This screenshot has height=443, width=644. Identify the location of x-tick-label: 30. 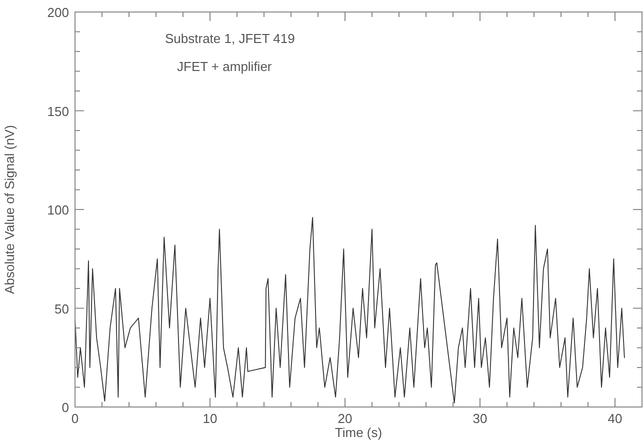
(480, 418).